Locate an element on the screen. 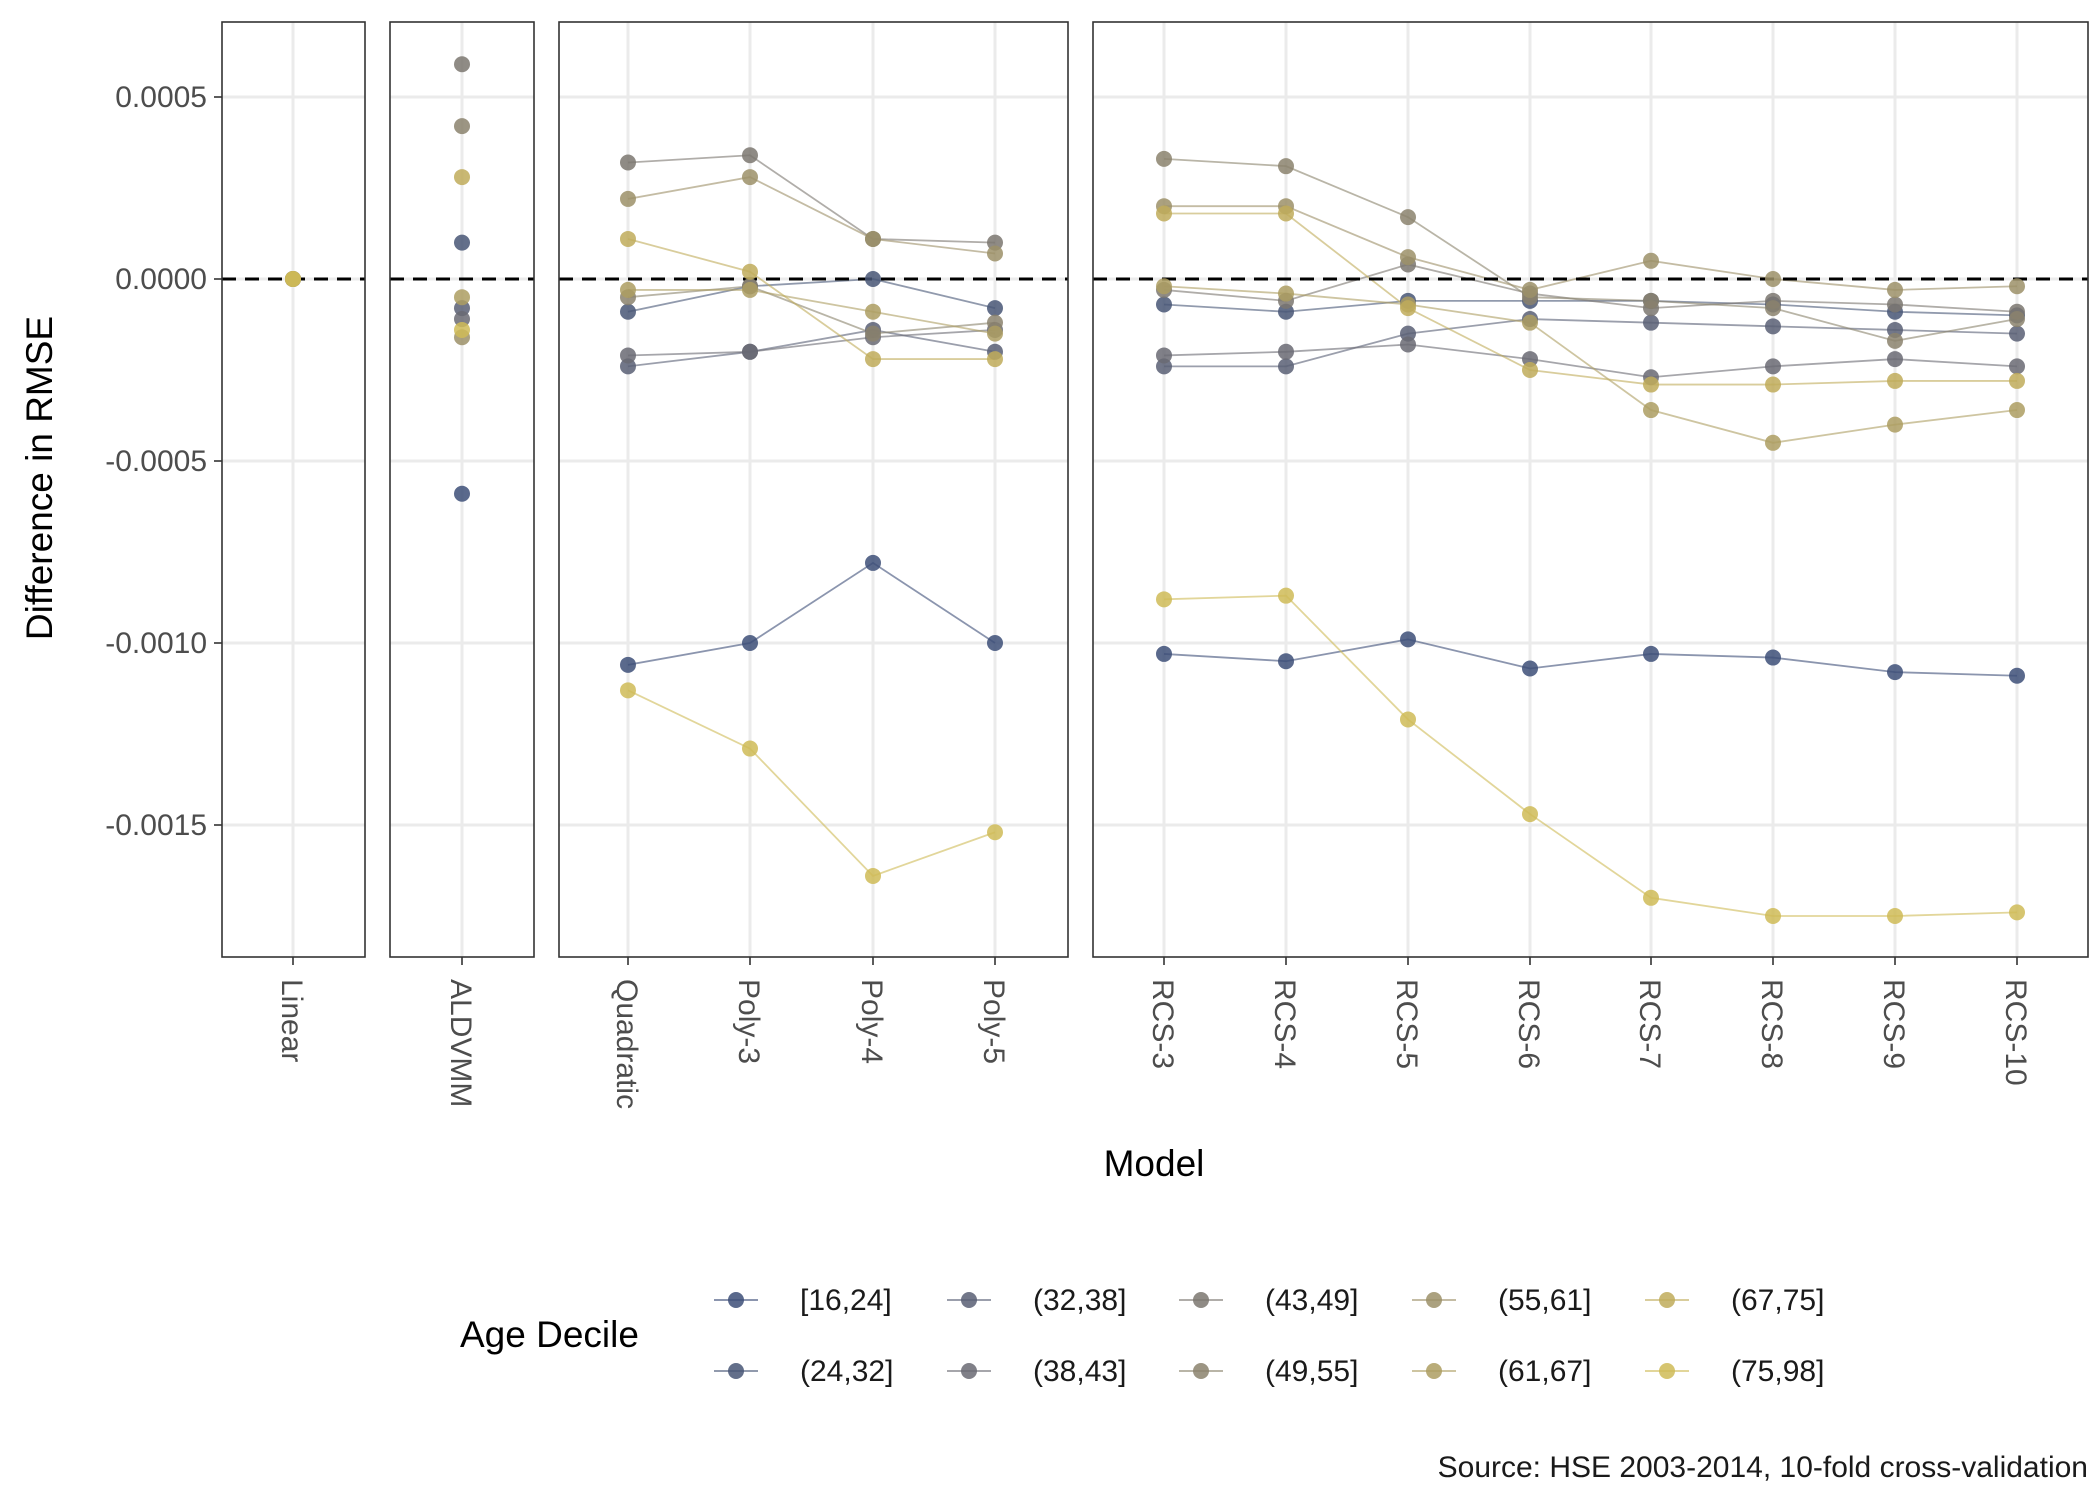 This screenshot has width=2100, height=1500. legend-item: (24,32] is located at coordinates (803, 1371).